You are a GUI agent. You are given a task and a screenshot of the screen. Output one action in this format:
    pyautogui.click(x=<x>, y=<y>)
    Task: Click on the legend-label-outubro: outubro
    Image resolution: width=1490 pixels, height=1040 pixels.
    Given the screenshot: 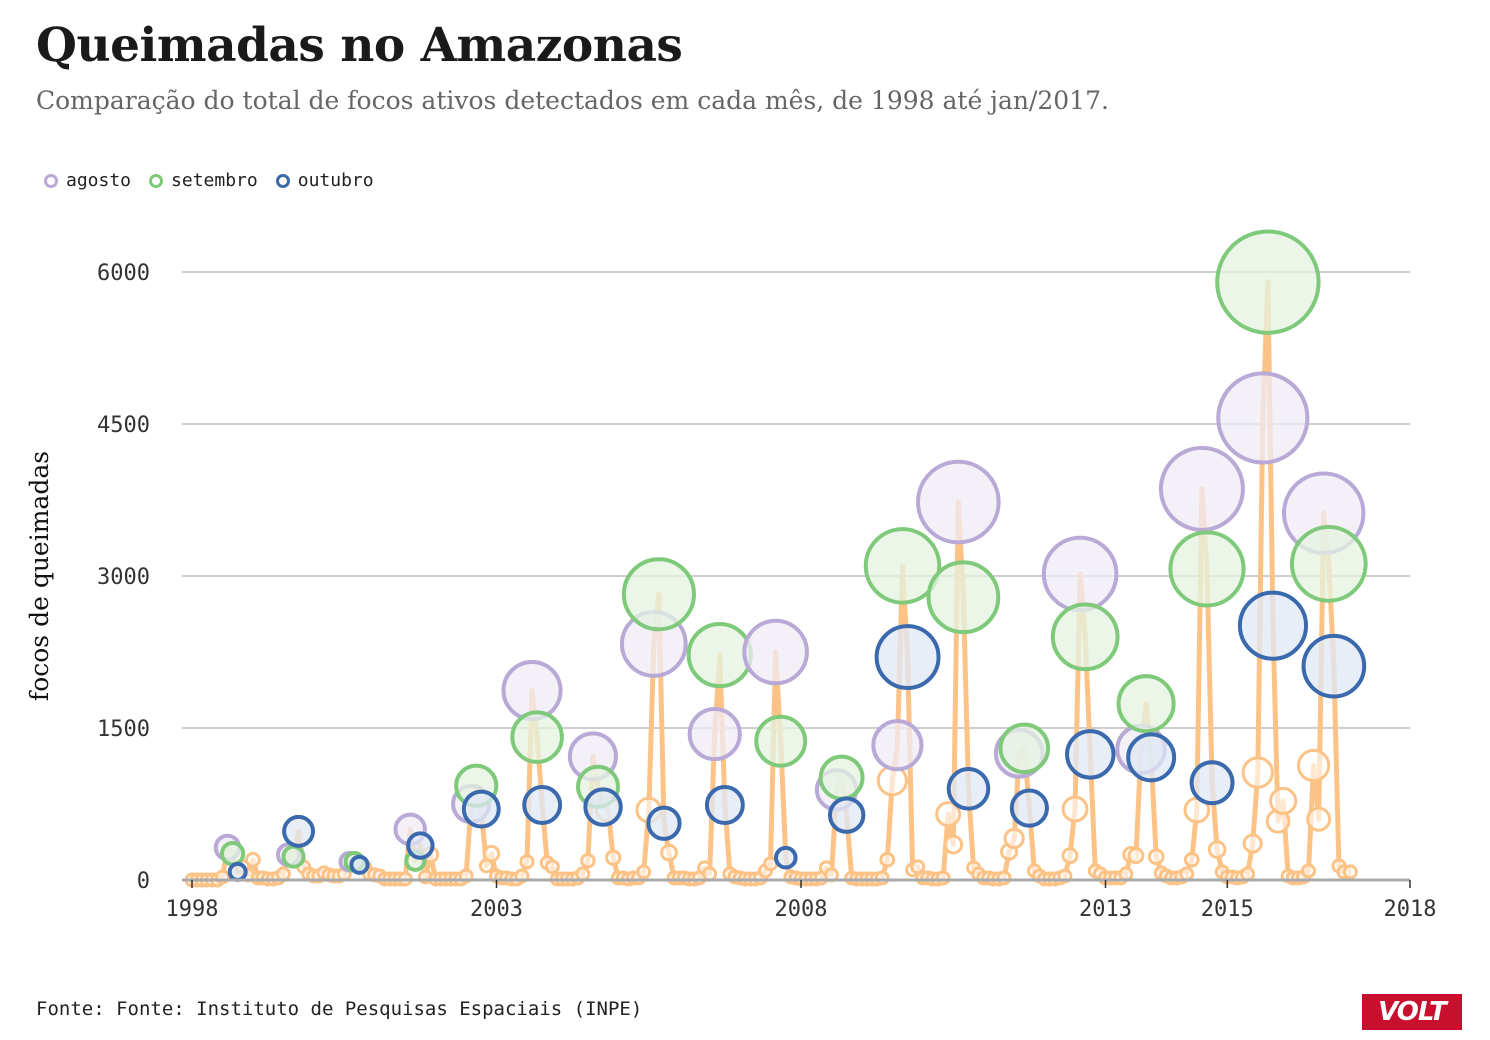 What is the action you would take?
    pyautogui.click(x=335, y=180)
    